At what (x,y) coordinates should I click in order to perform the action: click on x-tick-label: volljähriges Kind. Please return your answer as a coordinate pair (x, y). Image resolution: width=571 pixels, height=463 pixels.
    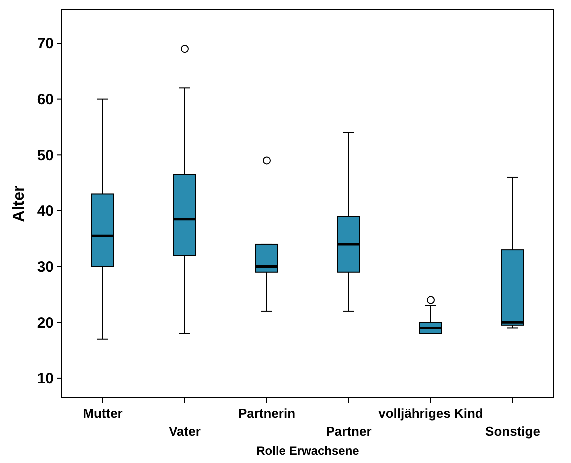
    Looking at the image, I should click on (431, 413).